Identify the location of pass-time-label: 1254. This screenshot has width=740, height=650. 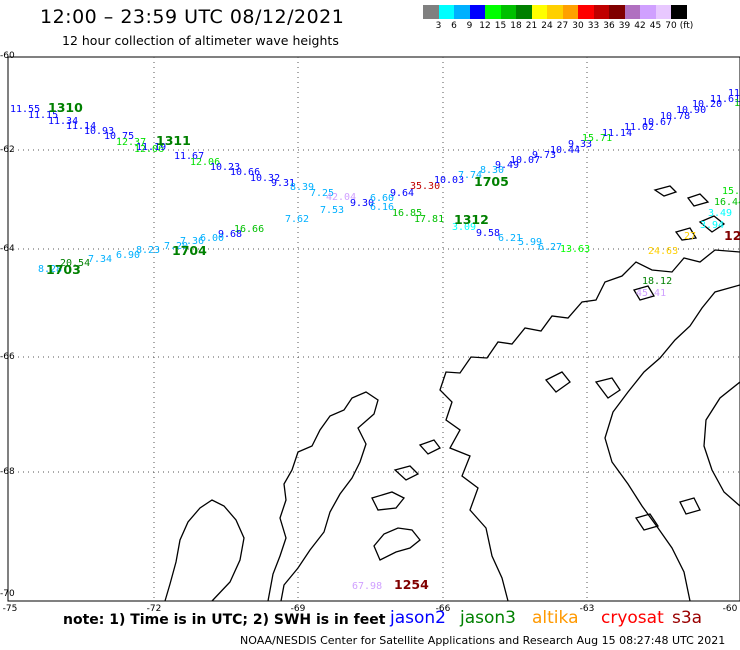
(411, 584).